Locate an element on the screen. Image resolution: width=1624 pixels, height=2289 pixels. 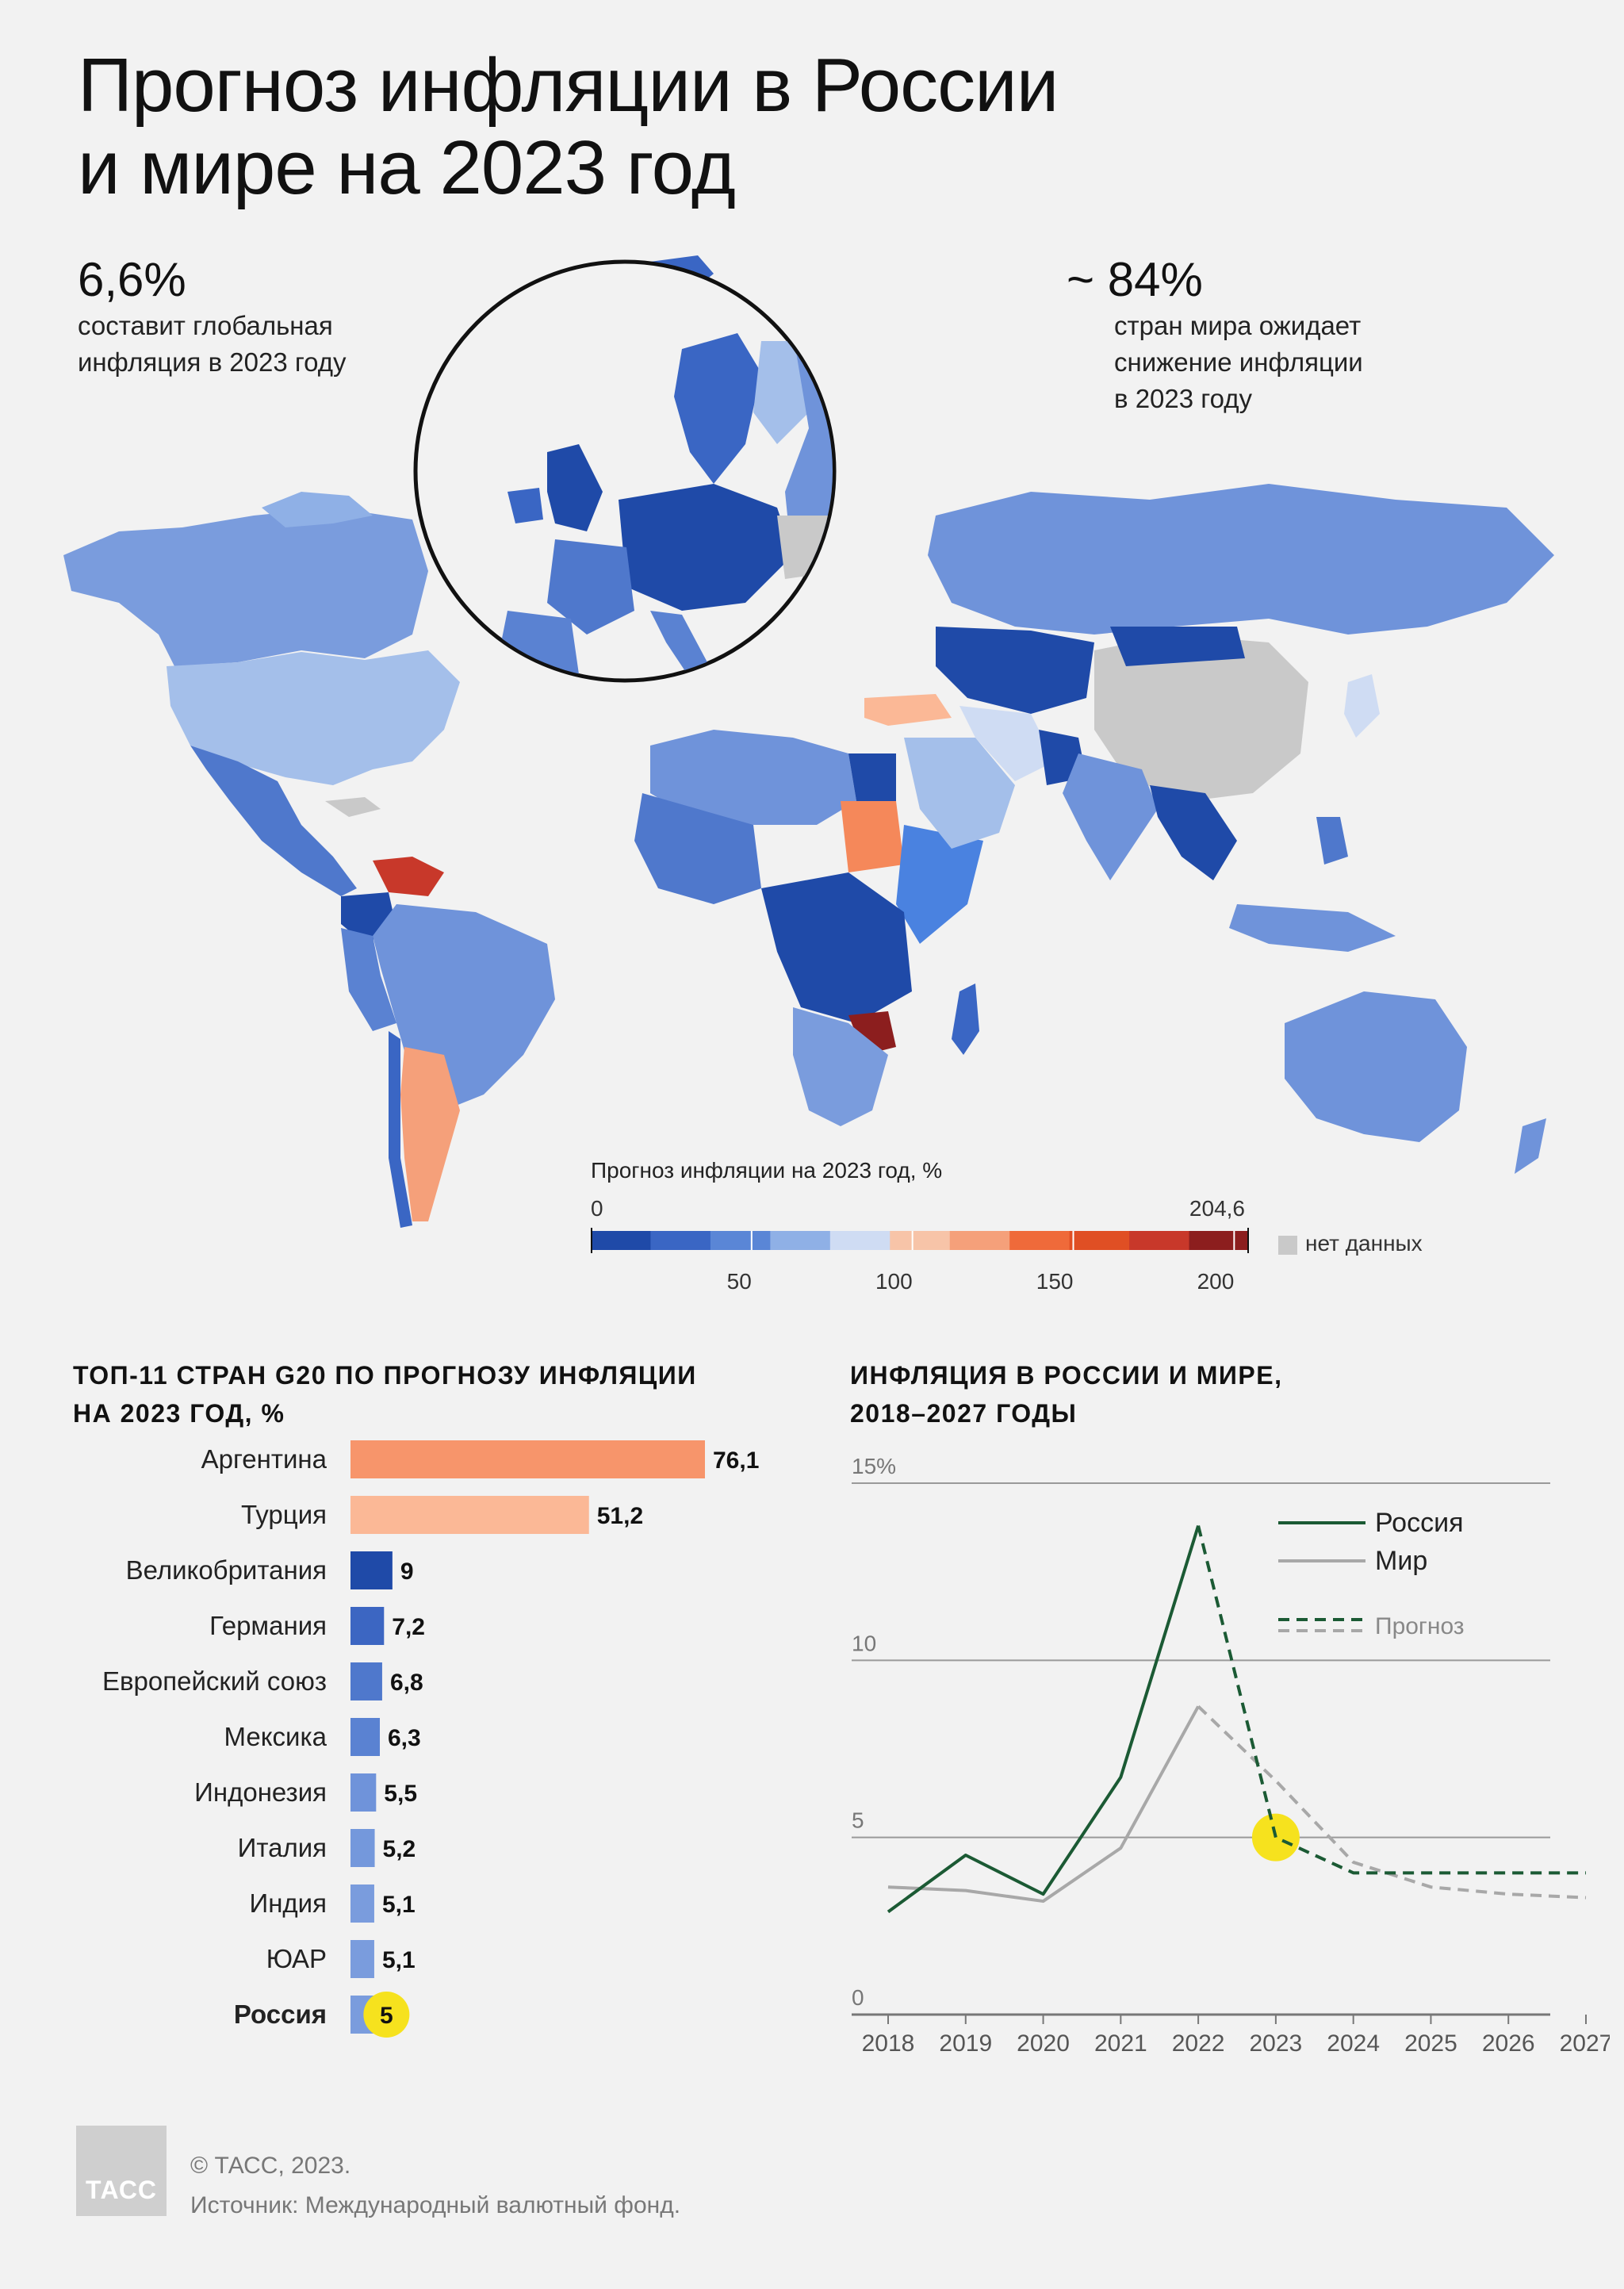
europe-region-scandinavia is located at coordinates (717, 409).